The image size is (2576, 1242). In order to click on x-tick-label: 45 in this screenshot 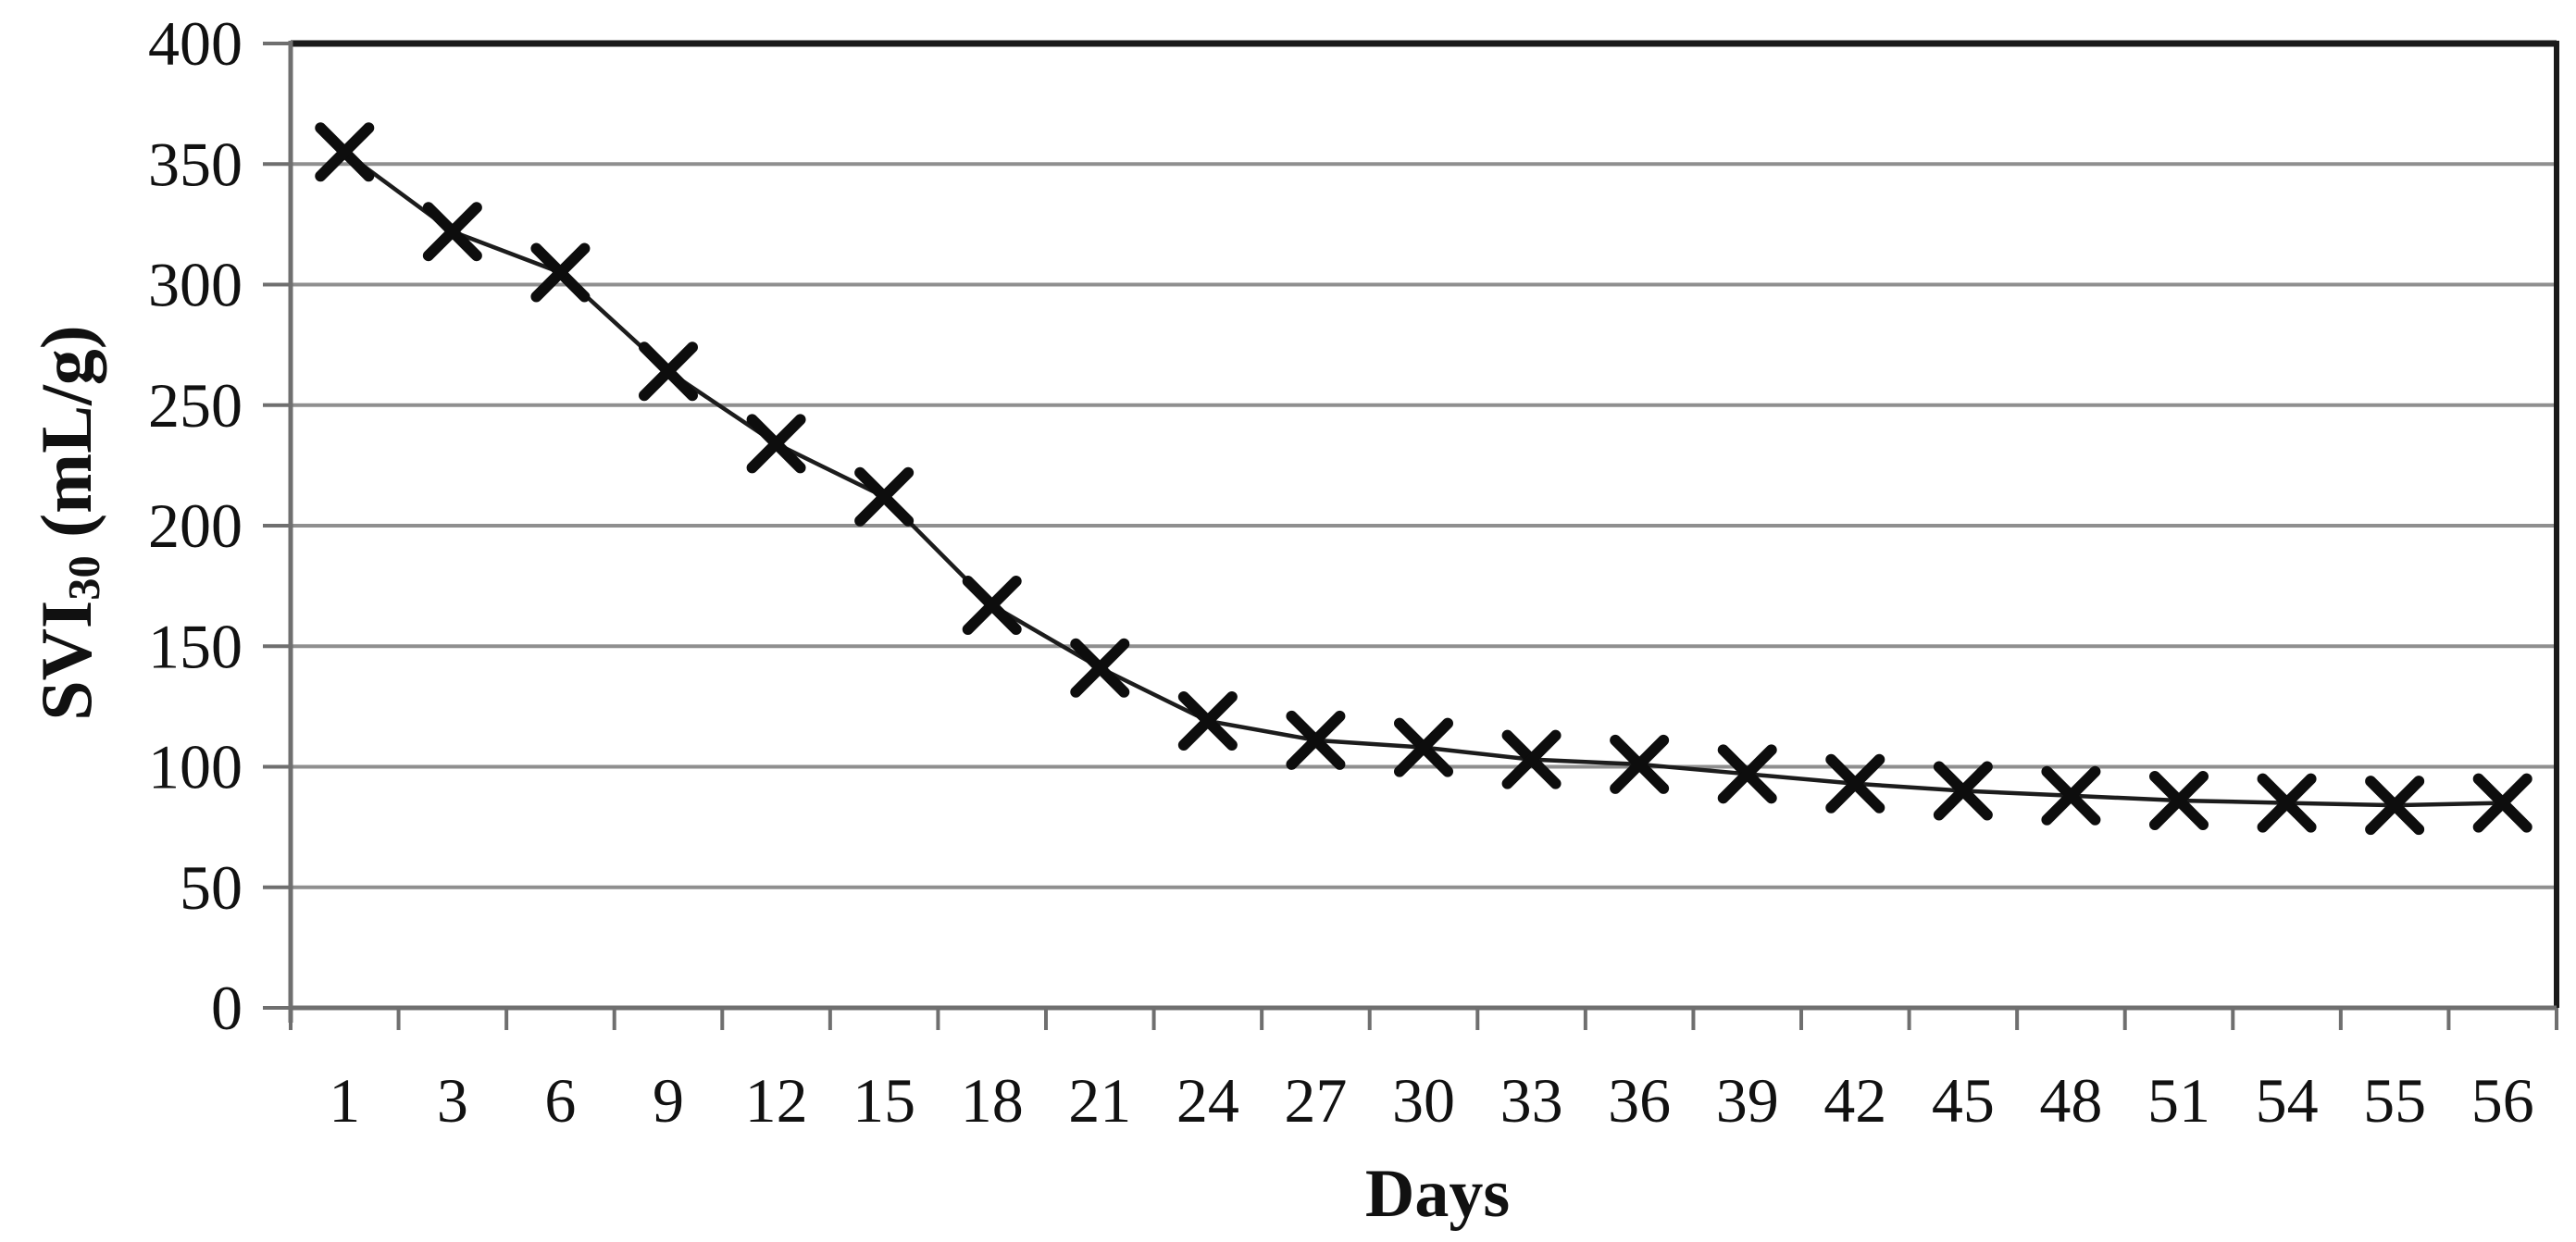, I will do `click(1963, 1100)`.